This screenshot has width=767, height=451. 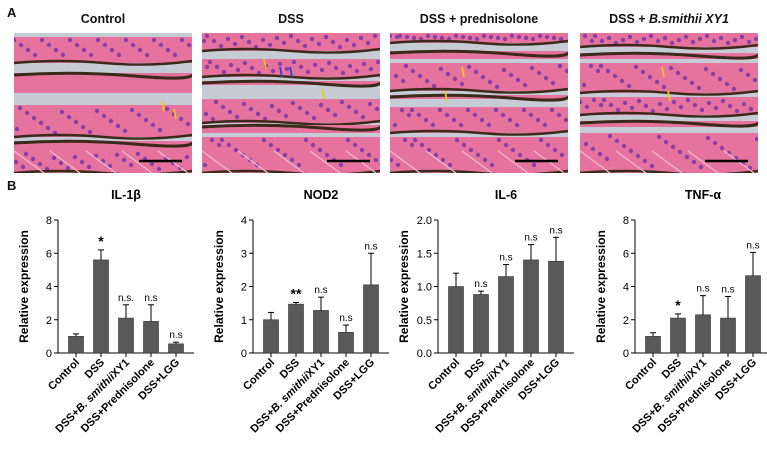 What do you see at coordinates (506, 195) in the screenshot?
I see `chart-title: IL-6` at bounding box center [506, 195].